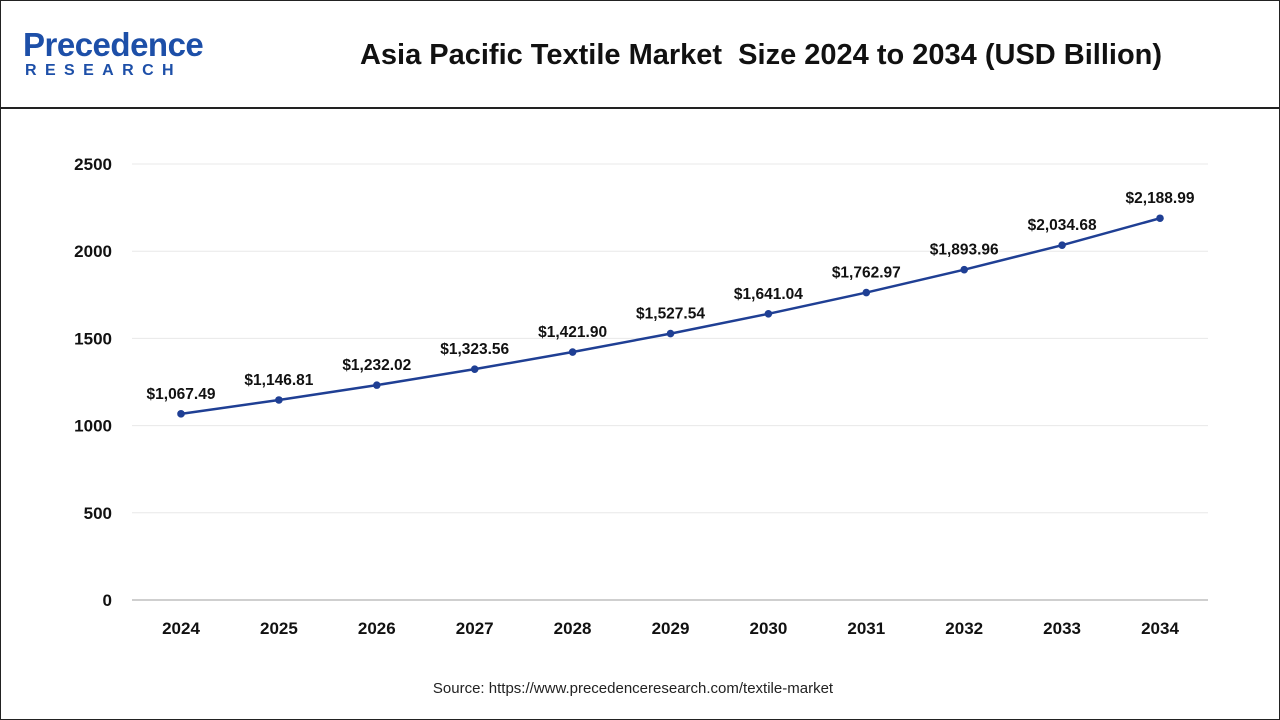 This screenshot has width=1280, height=720. What do you see at coordinates (93, 426) in the screenshot?
I see `y-tick-label: 1000` at bounding box center [93, 426].